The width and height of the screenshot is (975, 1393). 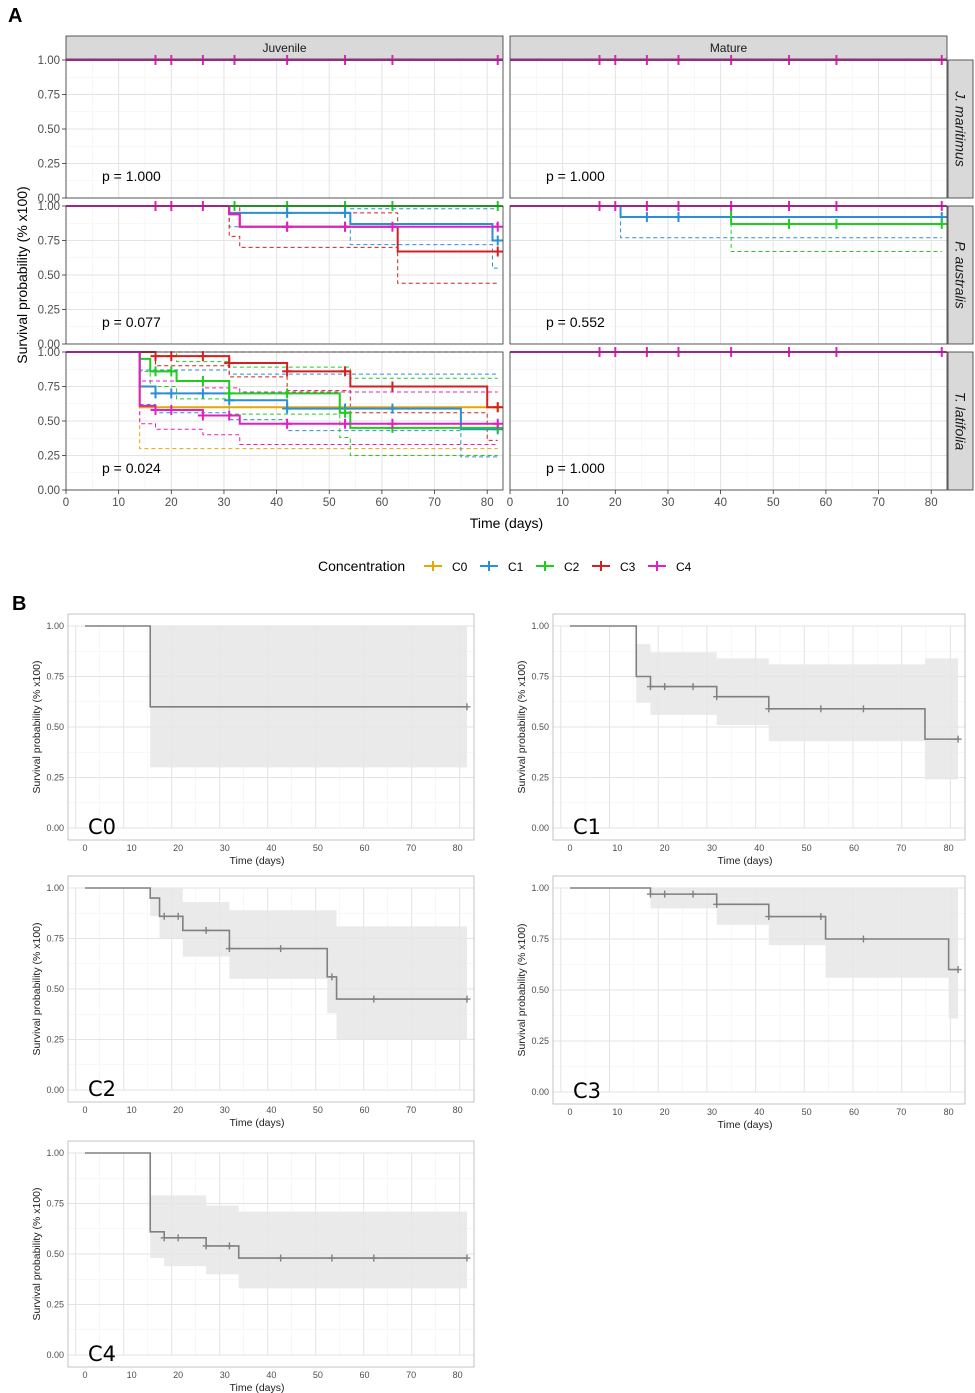 I want to click on facet-panel: p = 0.077 0.00 0.25 0.50 0.75 1.00, so click(x=271, y=276).